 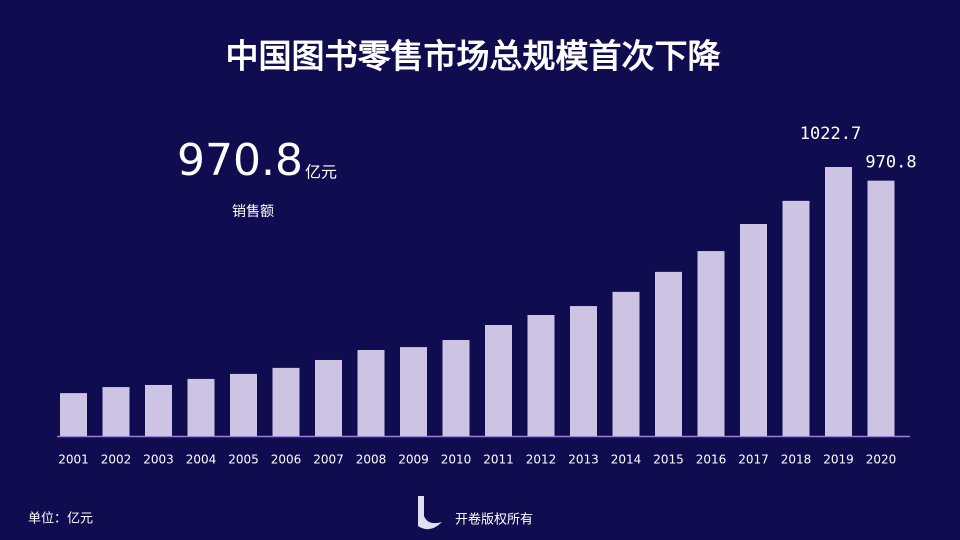 I want to click on x-tick-label: 2020, so click(x=881, y=460).